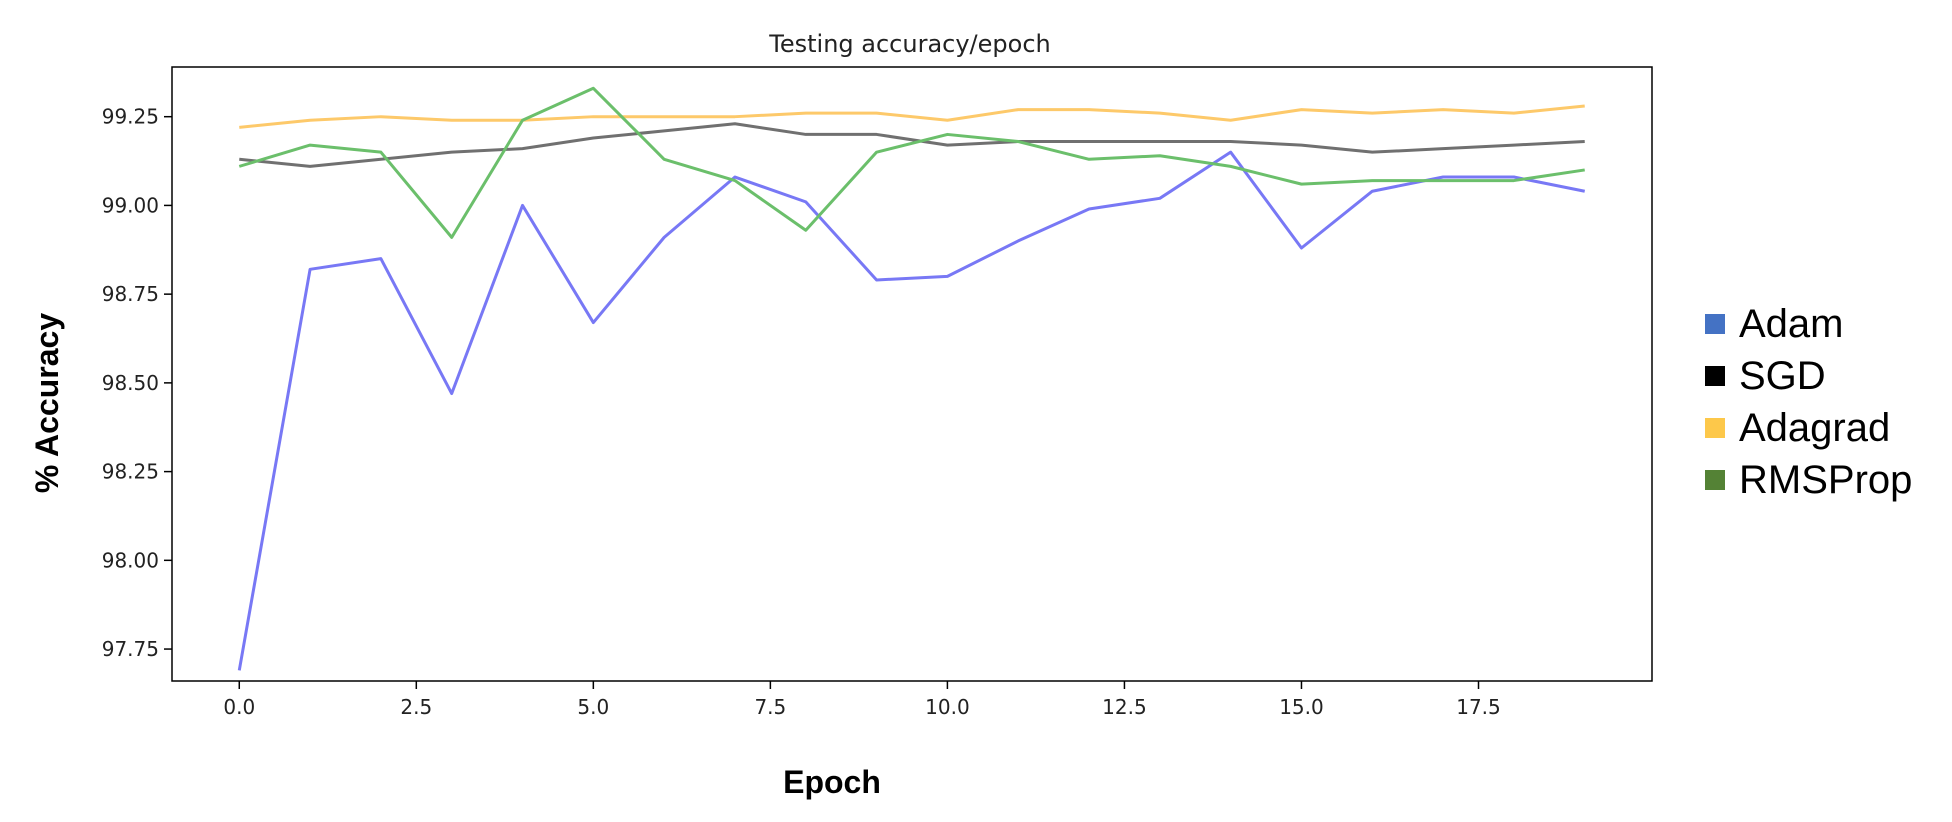  I want to click on x-tick-label: 15.0, so click(1301, 707).